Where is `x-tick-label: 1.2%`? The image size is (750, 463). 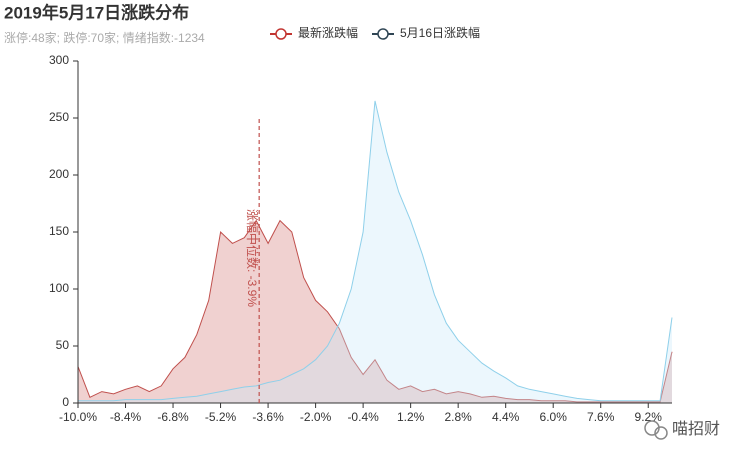 x-tick-label: 1.2% is located at coordinates (411, 417).